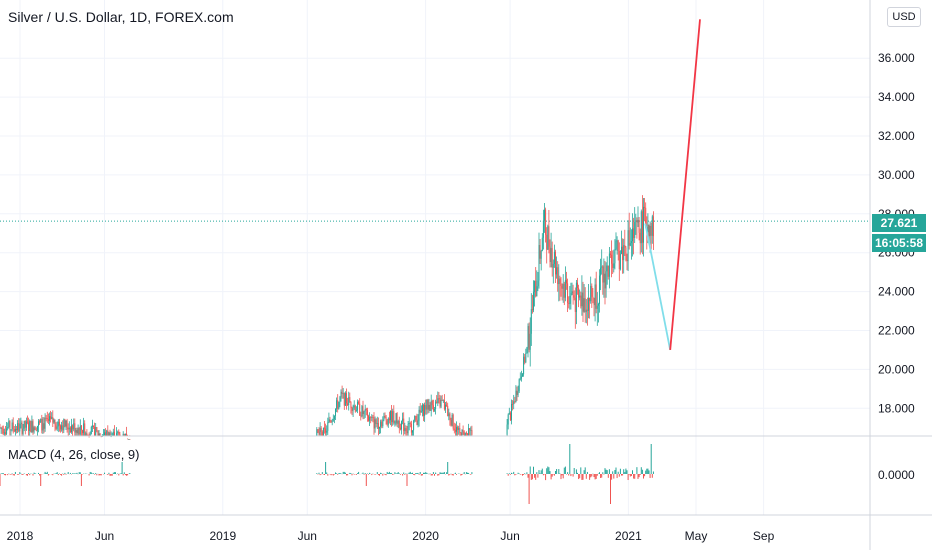 The image size is (932, 550). What do you see at coordinates (904, 17) in the screenshot?
I see `currency-button: USD` at bounding box center [904, 17].